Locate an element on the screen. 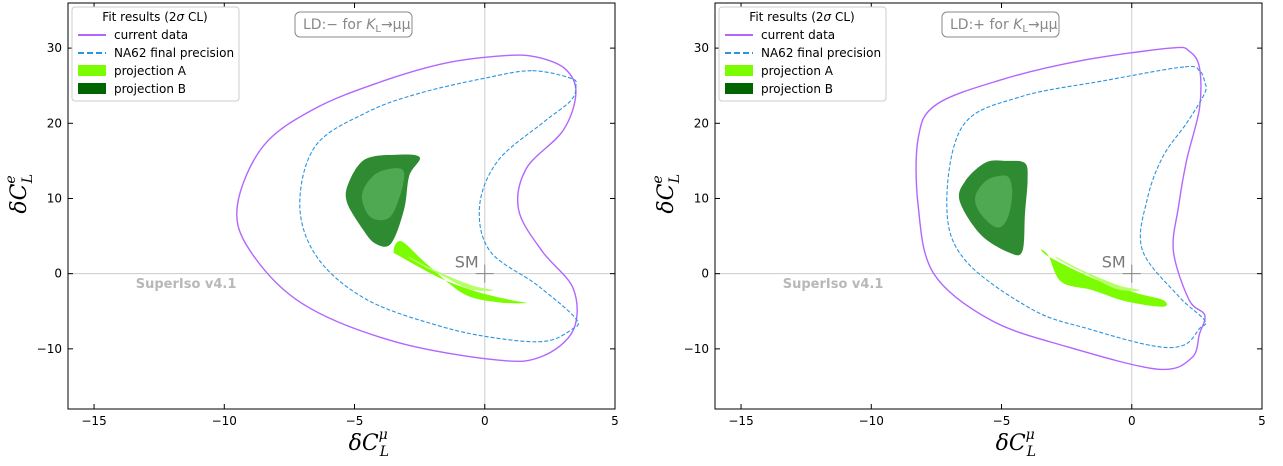 The image size is (1283, 466). annotation-sign: + is located at coordinates (979, 25).